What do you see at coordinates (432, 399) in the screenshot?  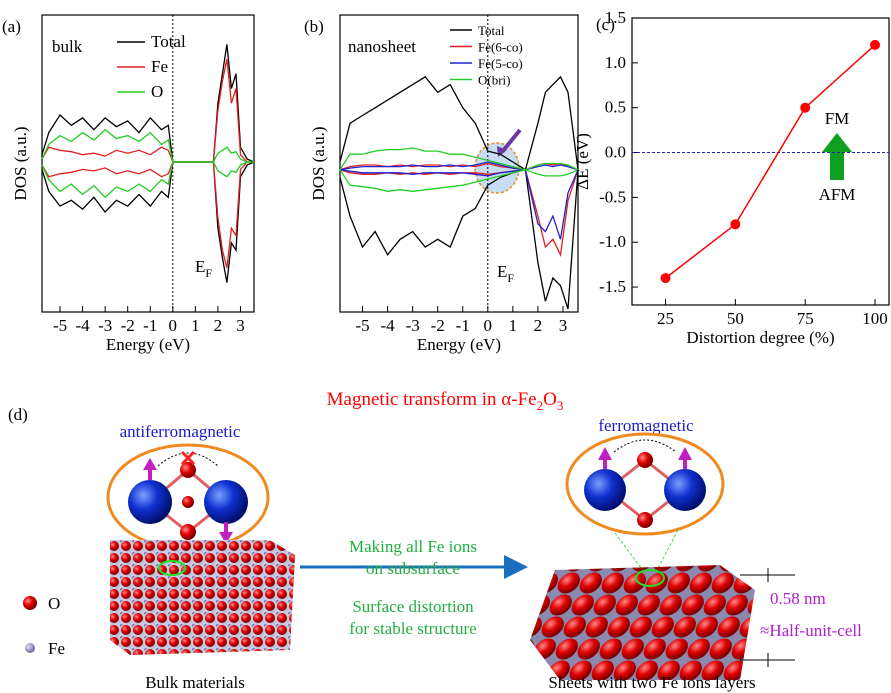 I see `title-part: Magnetic transform in α-Fe` at bounding box center [432, 399].